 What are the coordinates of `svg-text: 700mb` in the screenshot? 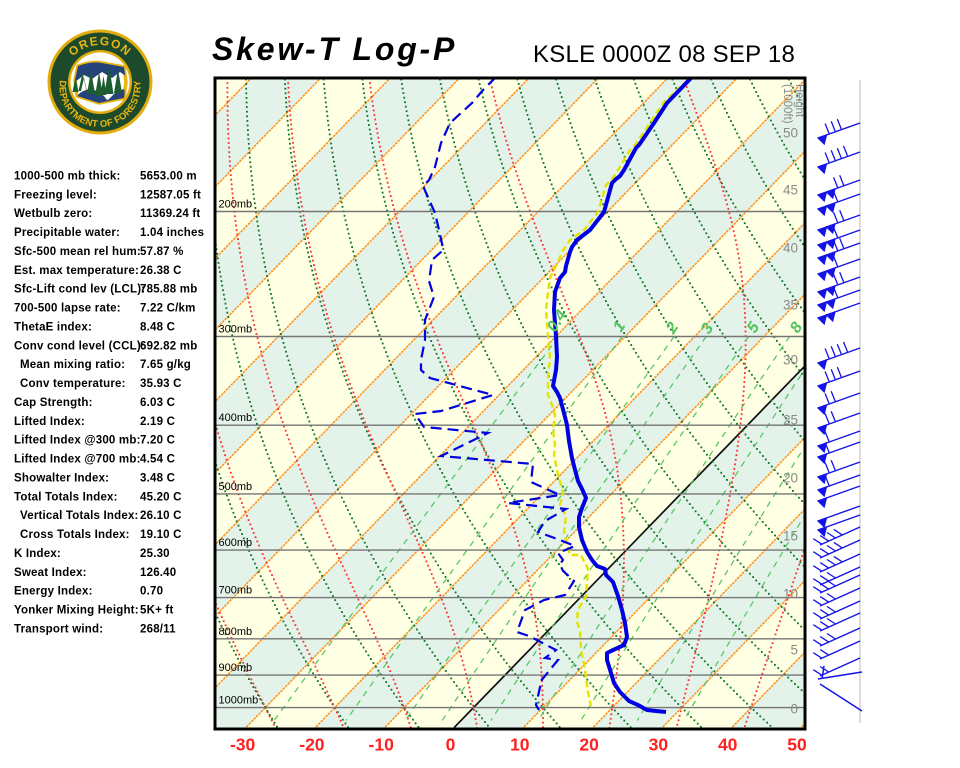 It's located at (236, 591).